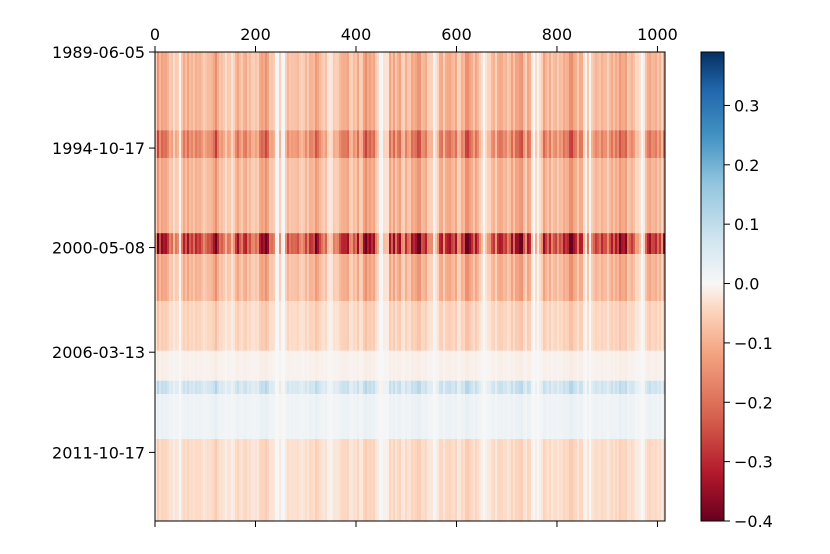  I want to click on colorbar, so click(712, 286).